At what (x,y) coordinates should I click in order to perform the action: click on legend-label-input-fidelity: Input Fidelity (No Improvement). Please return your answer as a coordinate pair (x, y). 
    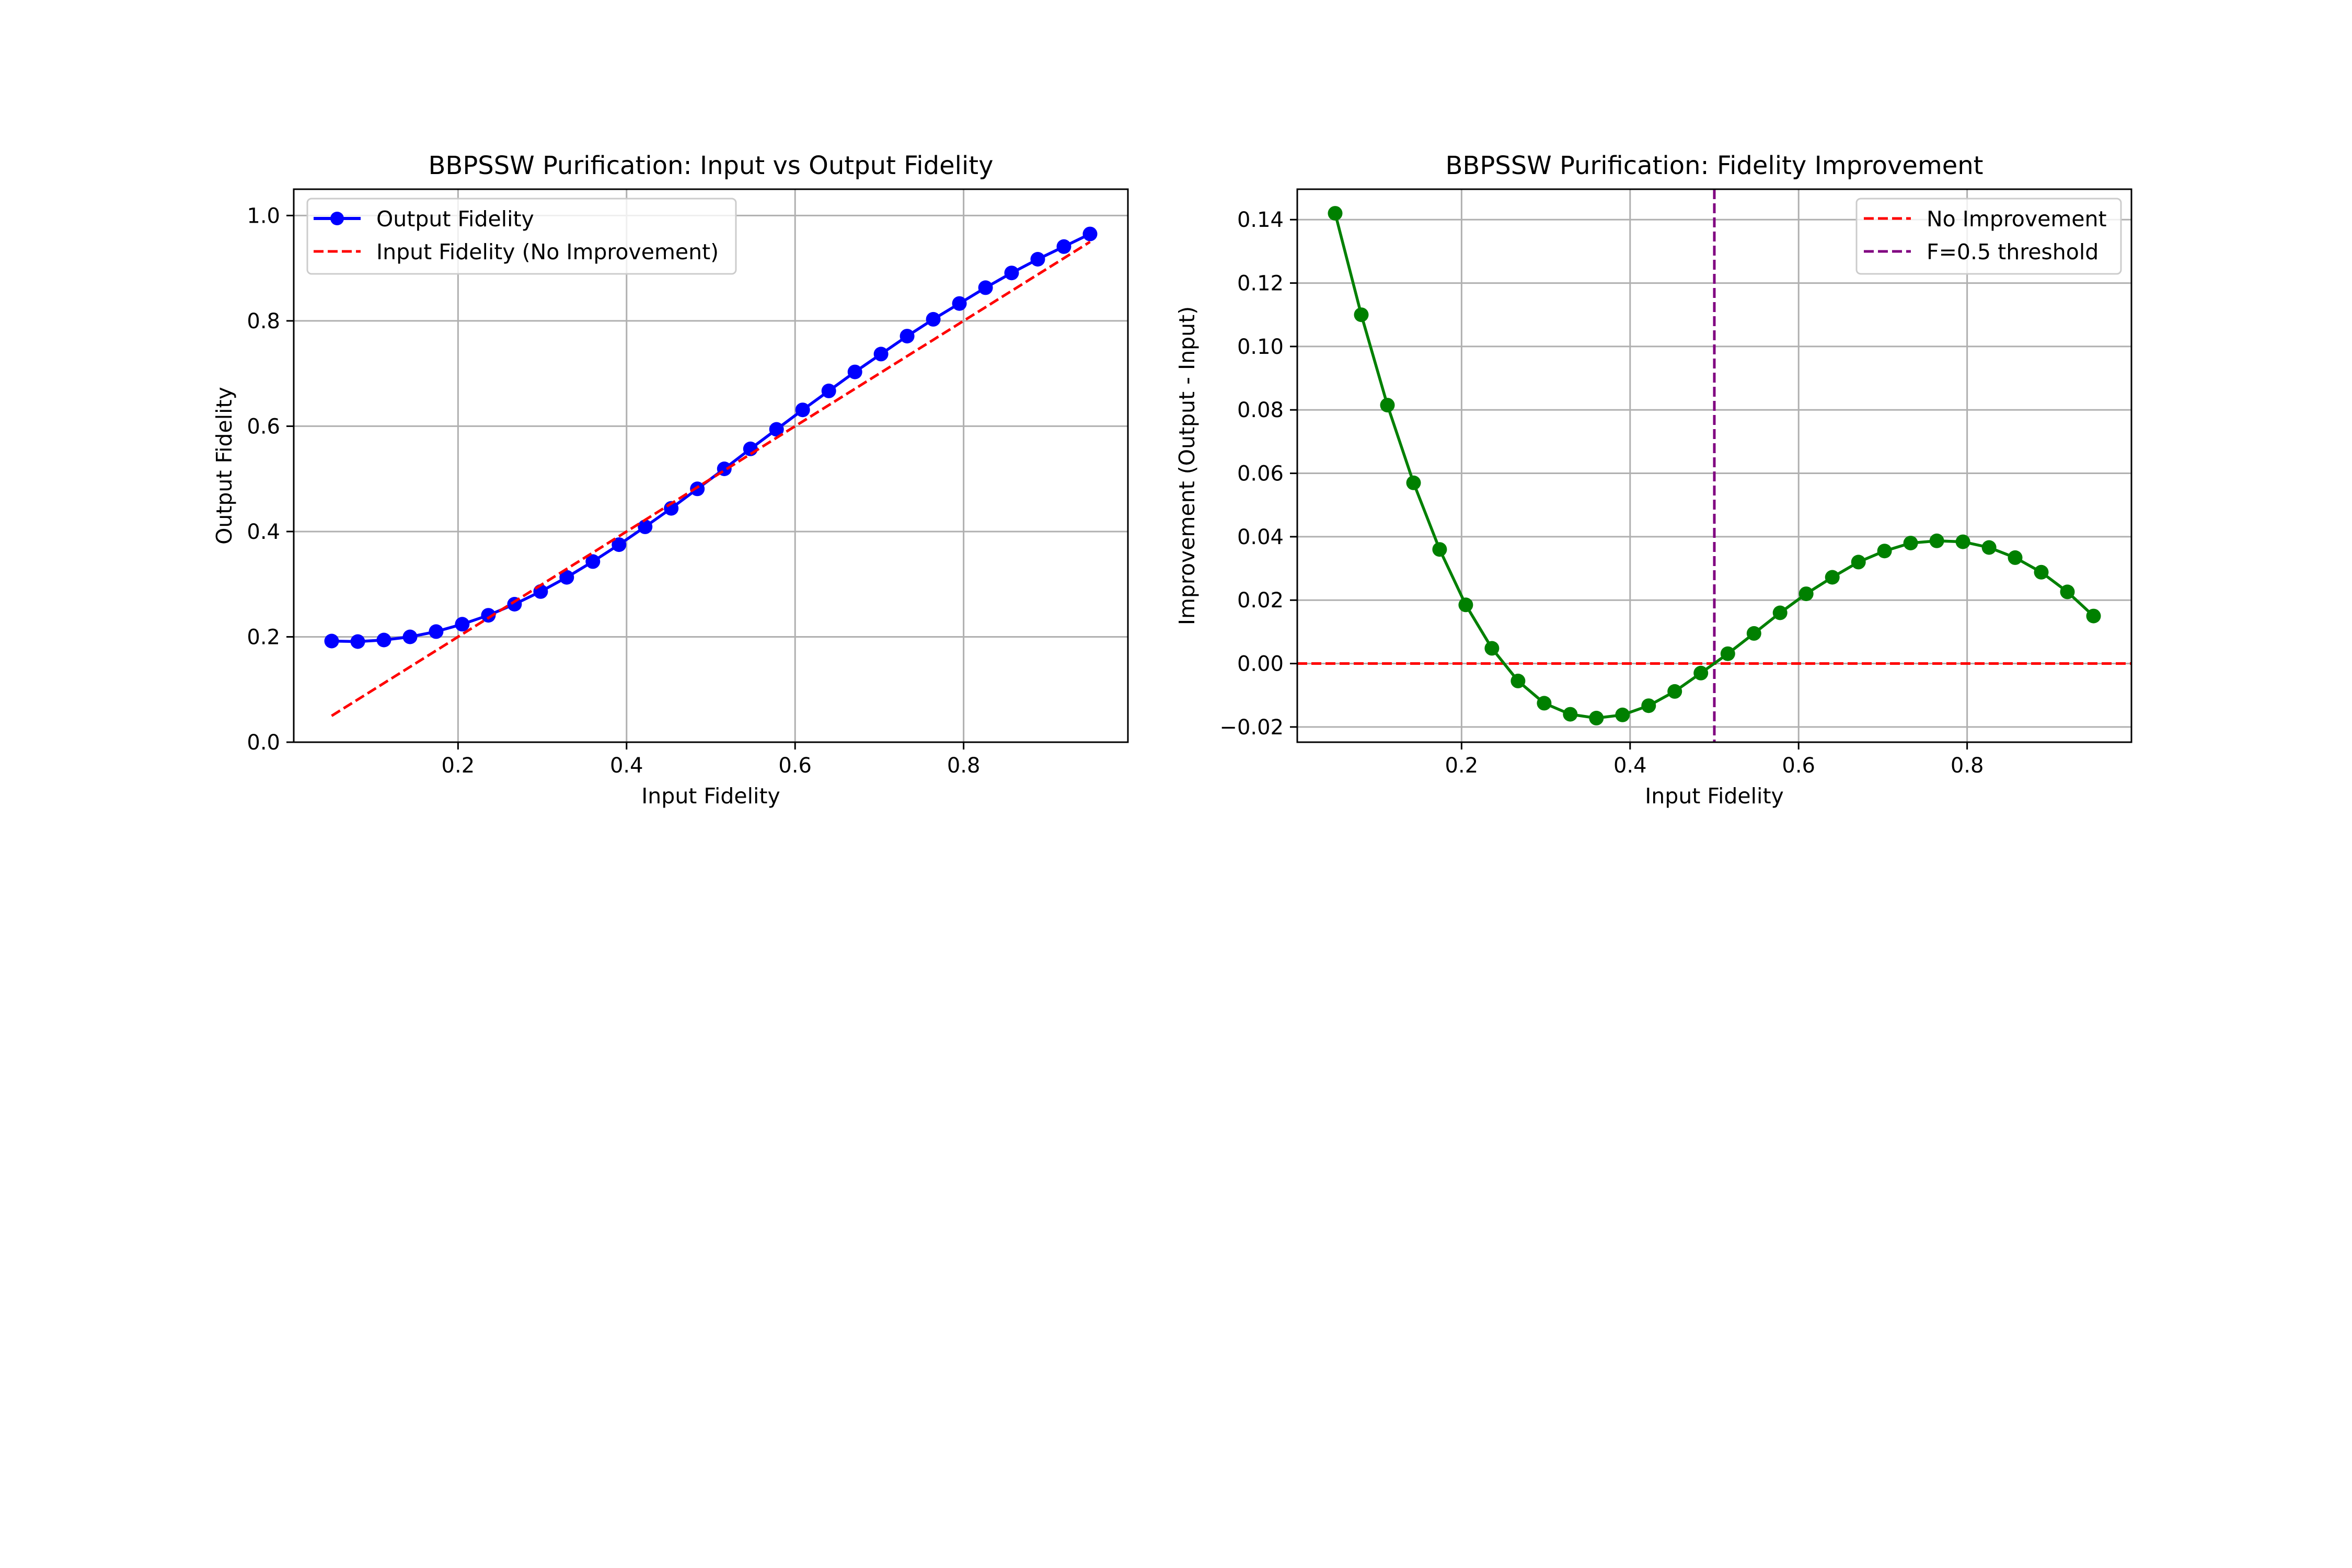
    Looking at the image, I should click on (547, 251).